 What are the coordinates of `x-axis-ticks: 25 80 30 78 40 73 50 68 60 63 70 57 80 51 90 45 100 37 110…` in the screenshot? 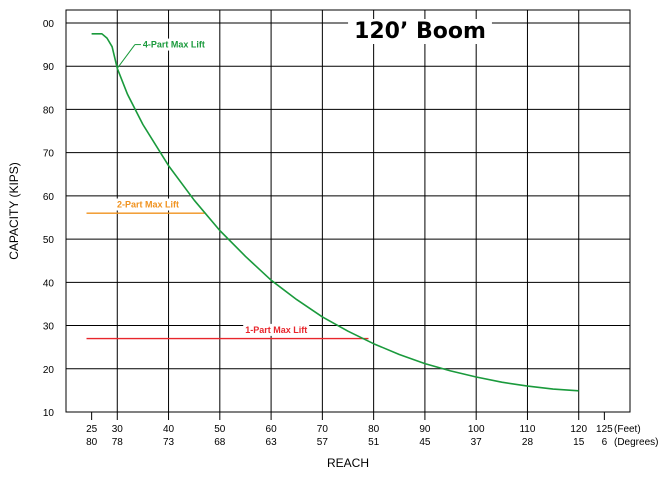 It's located at (349, 430).